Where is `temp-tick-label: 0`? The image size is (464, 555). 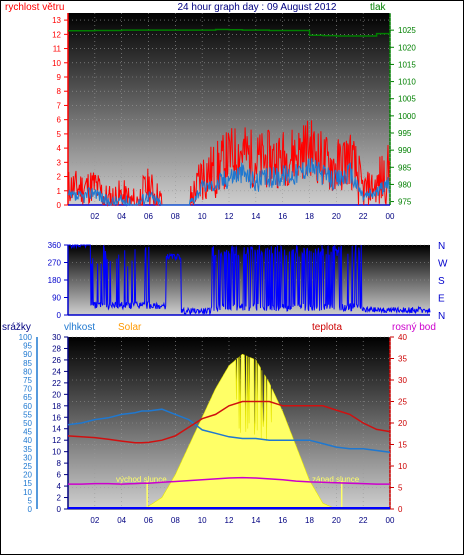 temp-tick-label: 0 is located at coordinates (400, 509).